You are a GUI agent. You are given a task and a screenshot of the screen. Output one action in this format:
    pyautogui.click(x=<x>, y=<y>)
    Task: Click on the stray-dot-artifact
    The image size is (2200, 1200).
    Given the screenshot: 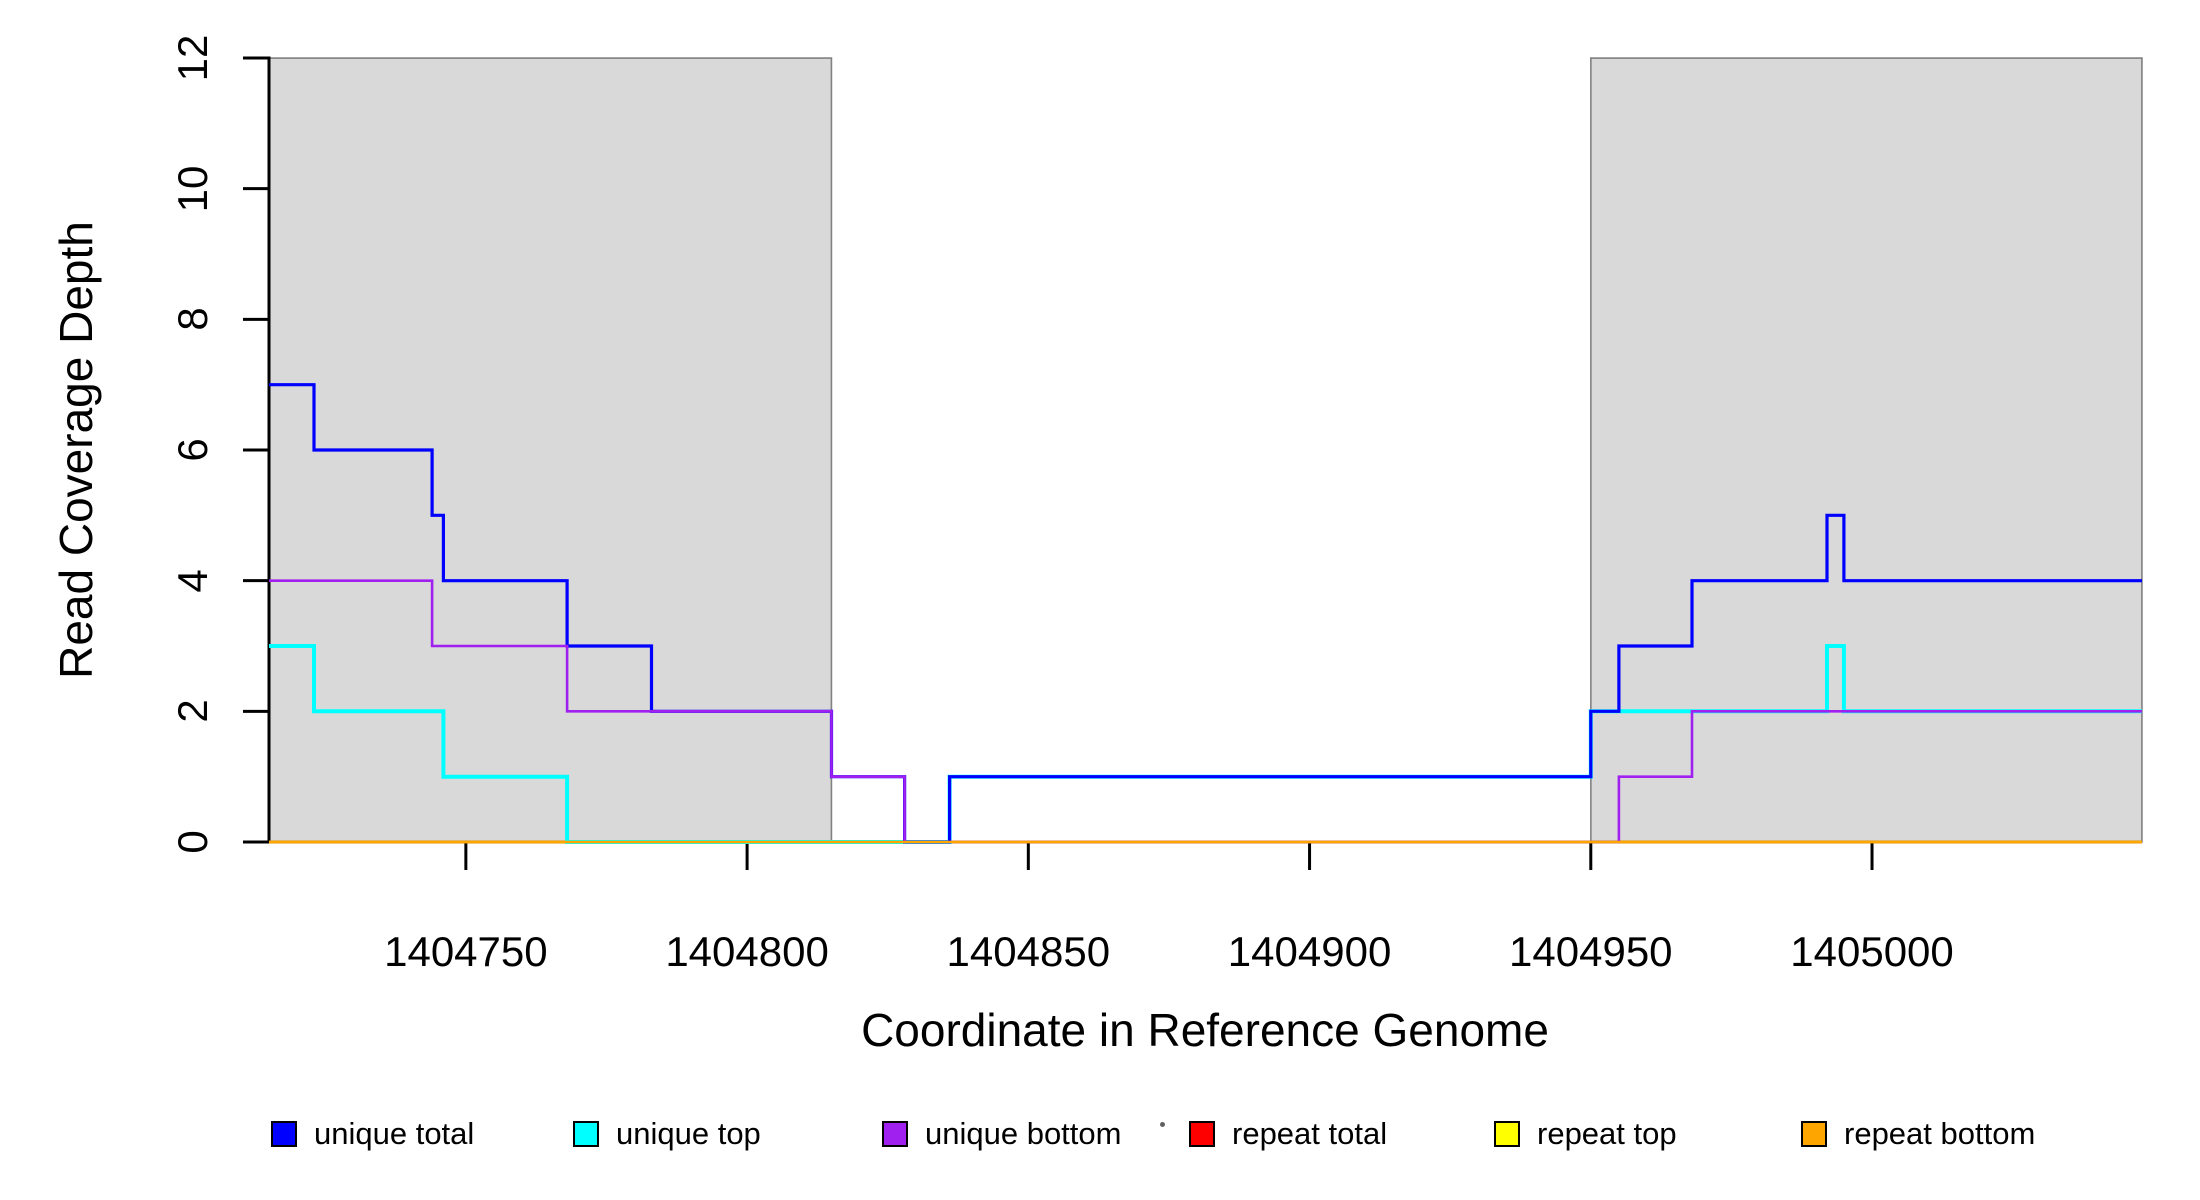 What is the action you would take?
    pyautogui.click(x=1162, y=1124)
    